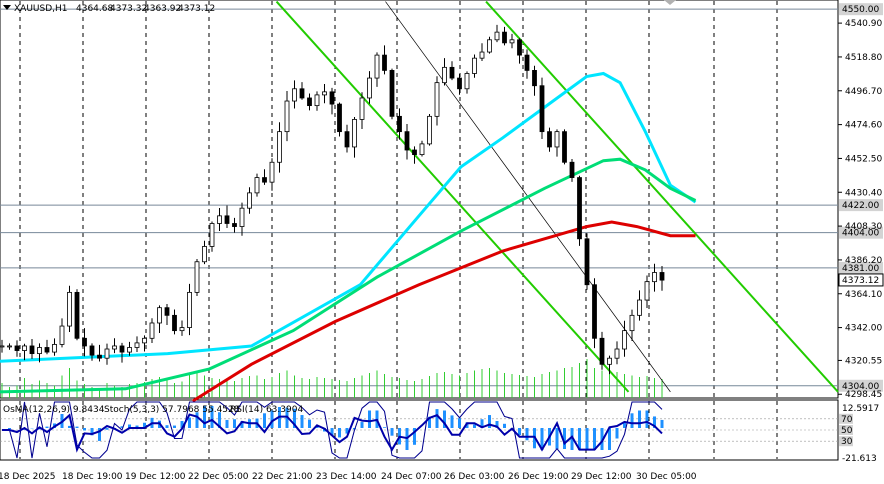 The height and width of the screenshot is (484, 884). What do you see at coordinates (863, 329) in the screenshot?
I see `y-tick-label: 4342.00` at bounding box center [863, 329].